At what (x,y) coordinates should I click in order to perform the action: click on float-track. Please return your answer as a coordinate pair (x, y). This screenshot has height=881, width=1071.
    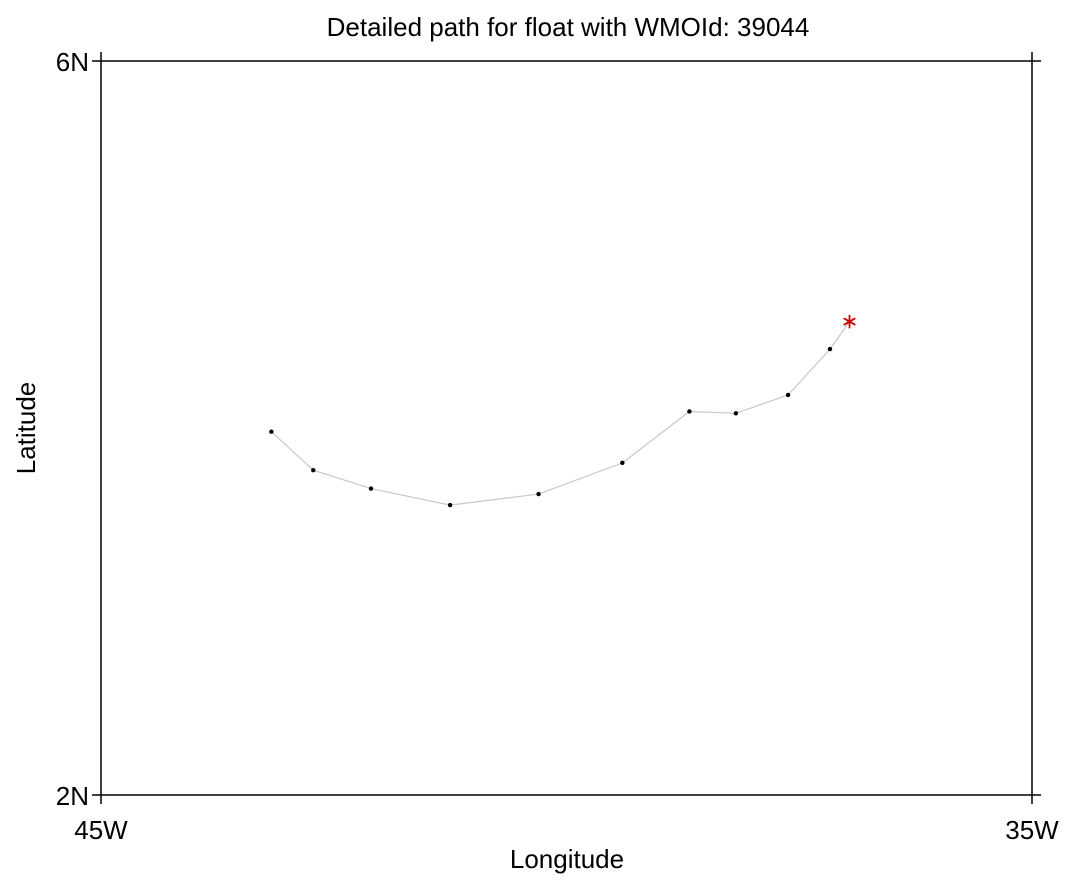
    Looking at the image, I should click on (560, 413).